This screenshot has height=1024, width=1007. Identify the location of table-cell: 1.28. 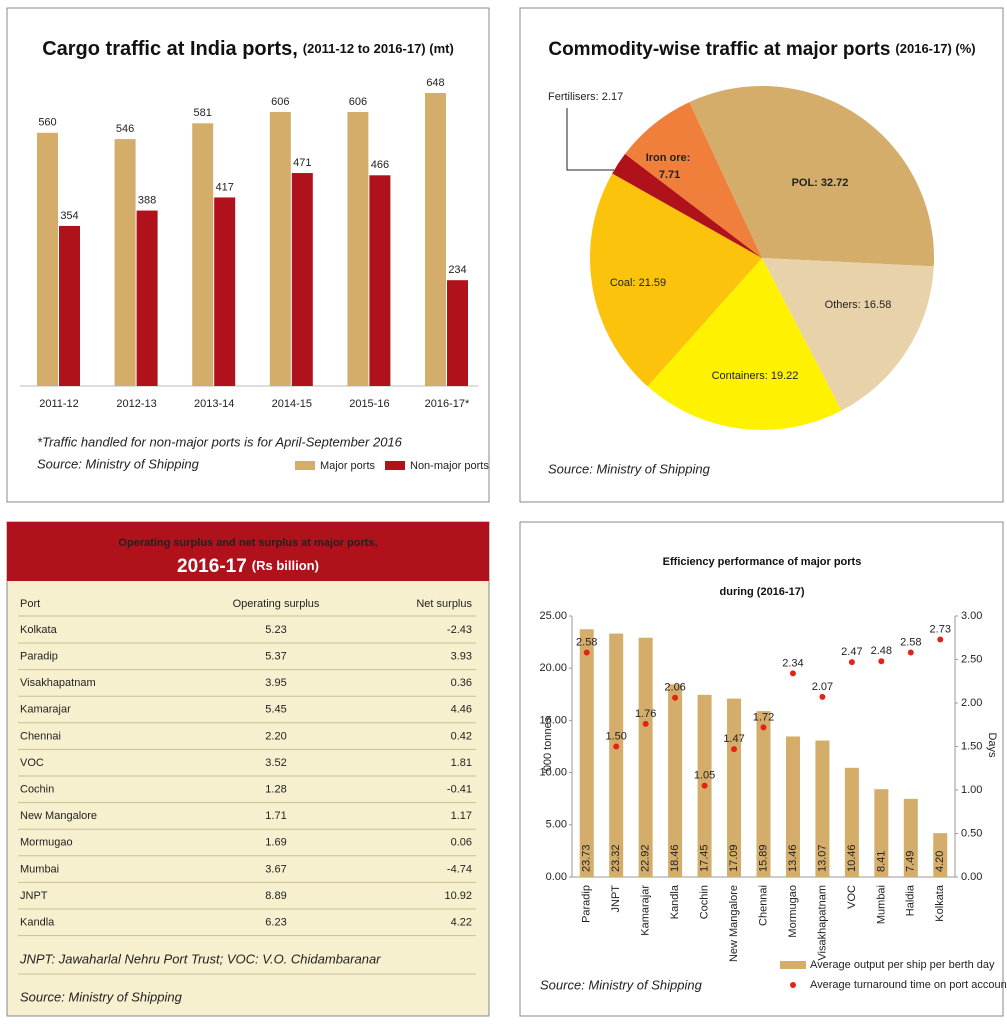
(275, 790).